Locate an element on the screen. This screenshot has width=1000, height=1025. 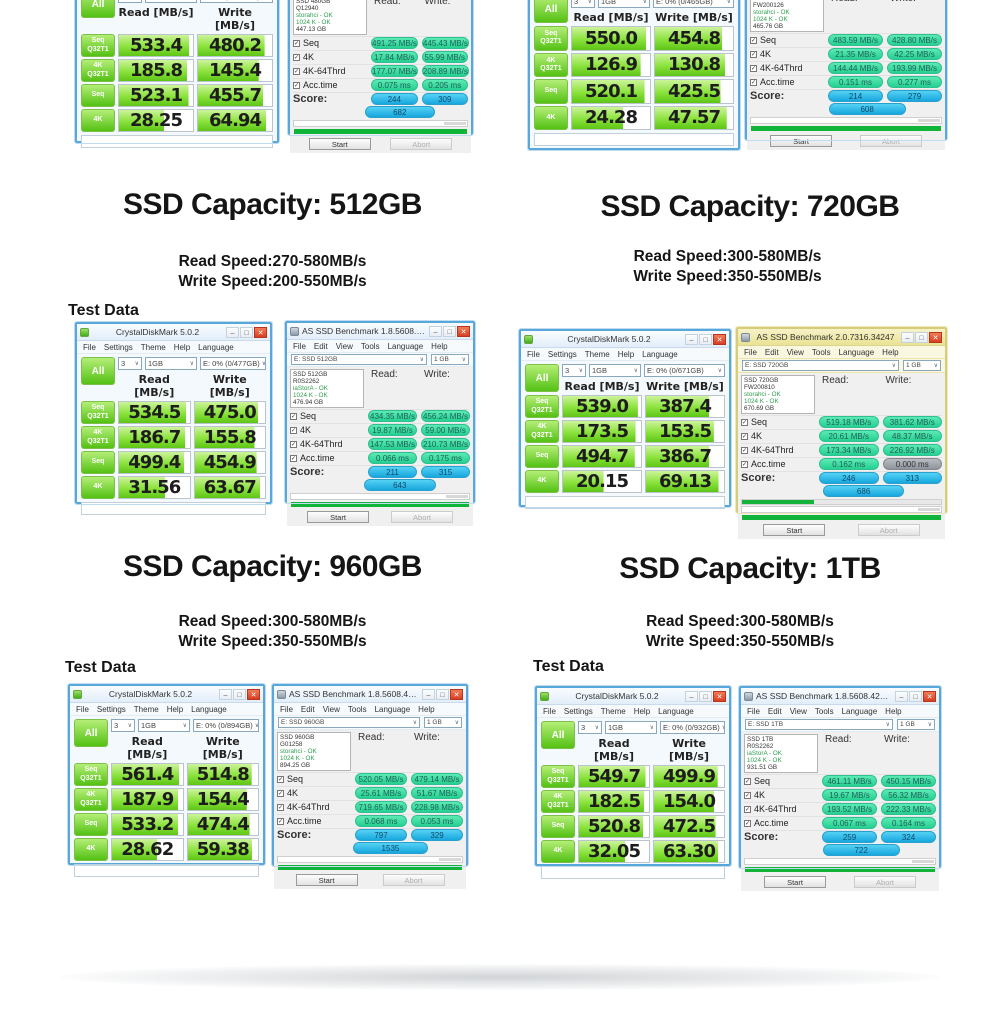
target-drive-combo: E: 0% (0/477GB) ∨ is located at coordinates (233, 363).